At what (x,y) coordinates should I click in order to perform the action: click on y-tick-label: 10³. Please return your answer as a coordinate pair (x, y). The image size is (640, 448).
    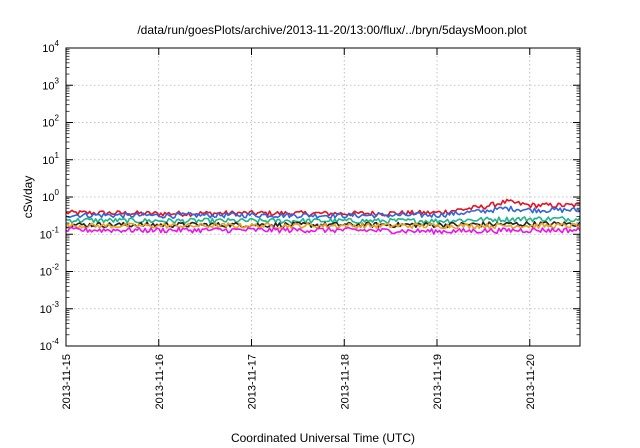
    Looking at the image, I should click on (50, 84).